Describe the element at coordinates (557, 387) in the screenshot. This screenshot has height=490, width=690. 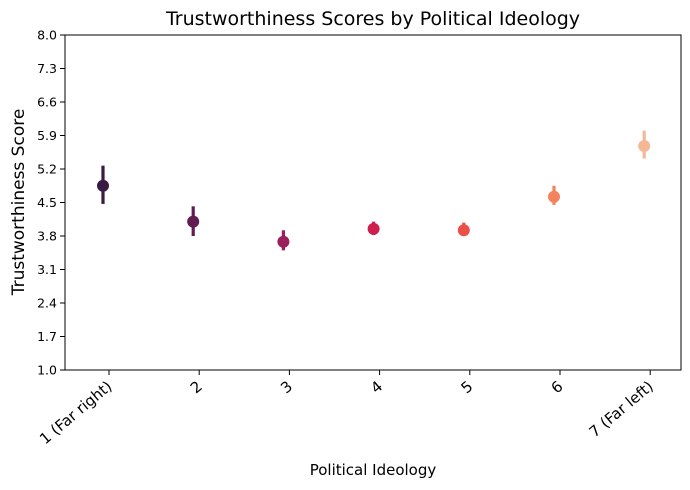
I see `x-tick-label: 6` at that location.